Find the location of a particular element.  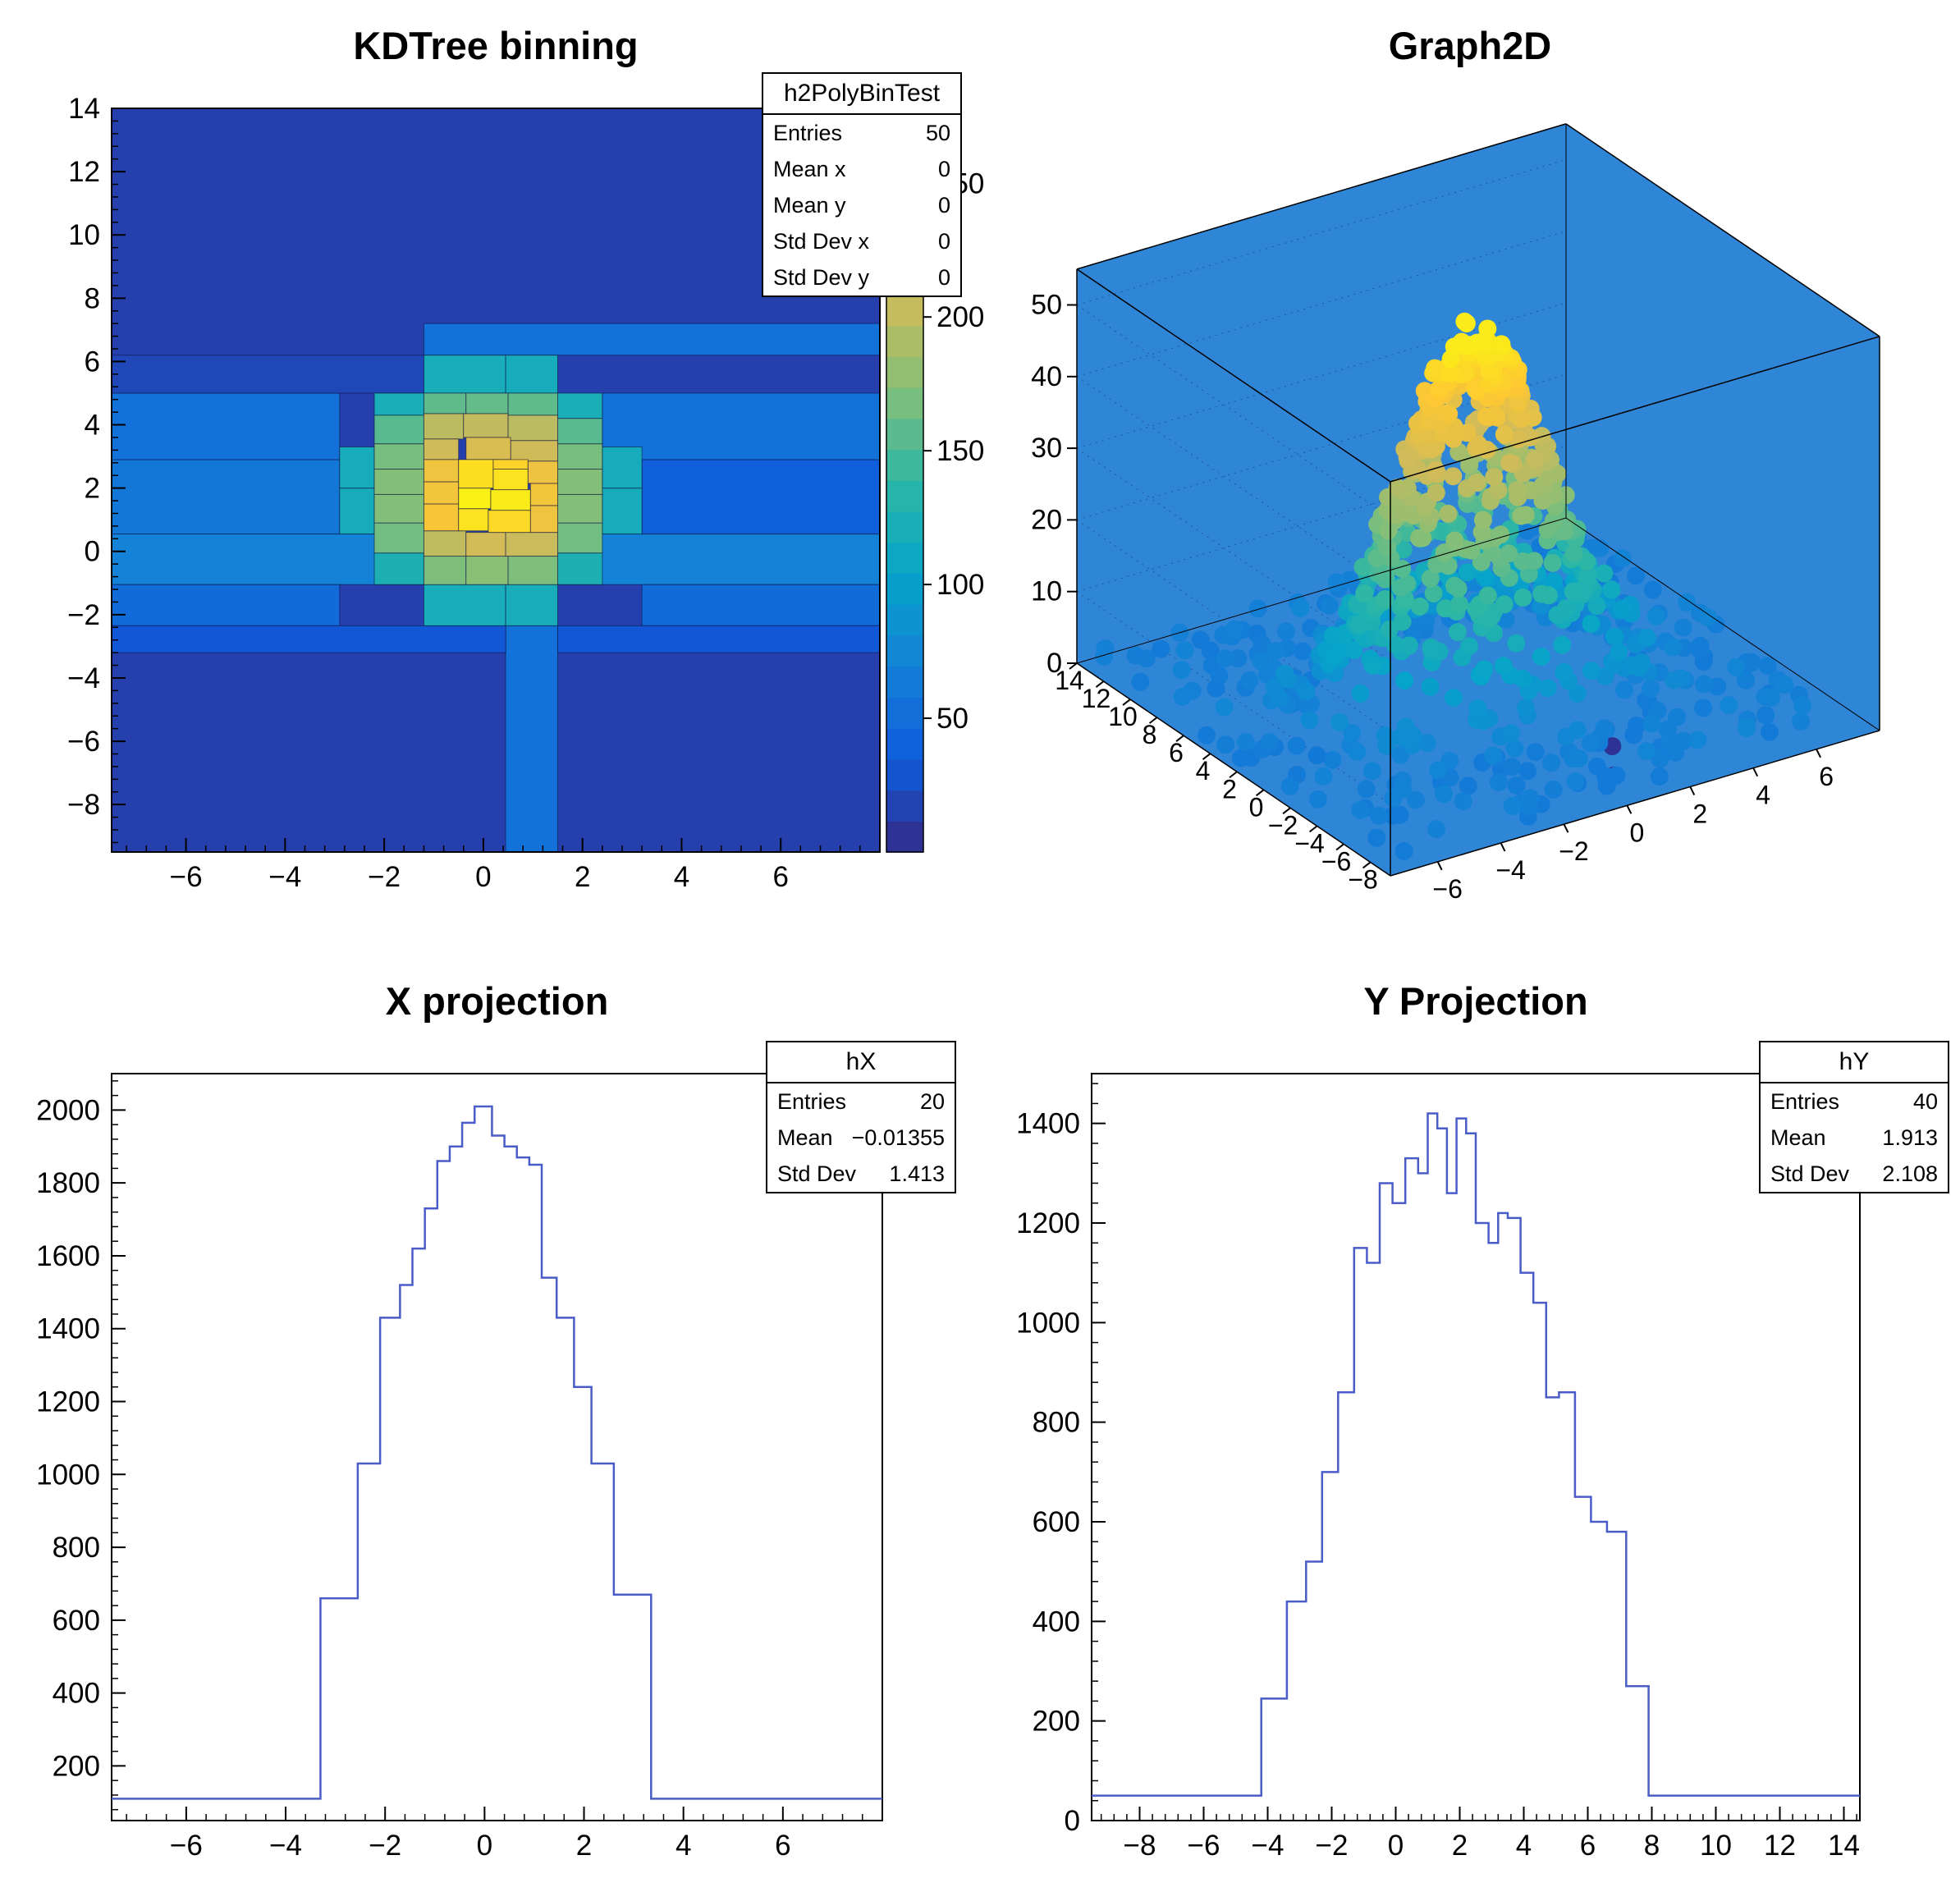

yproj-stats-box: hY Entries 40 Mean 1.913 Std Dev 2.108 is located at coordinates (1854, 1117).